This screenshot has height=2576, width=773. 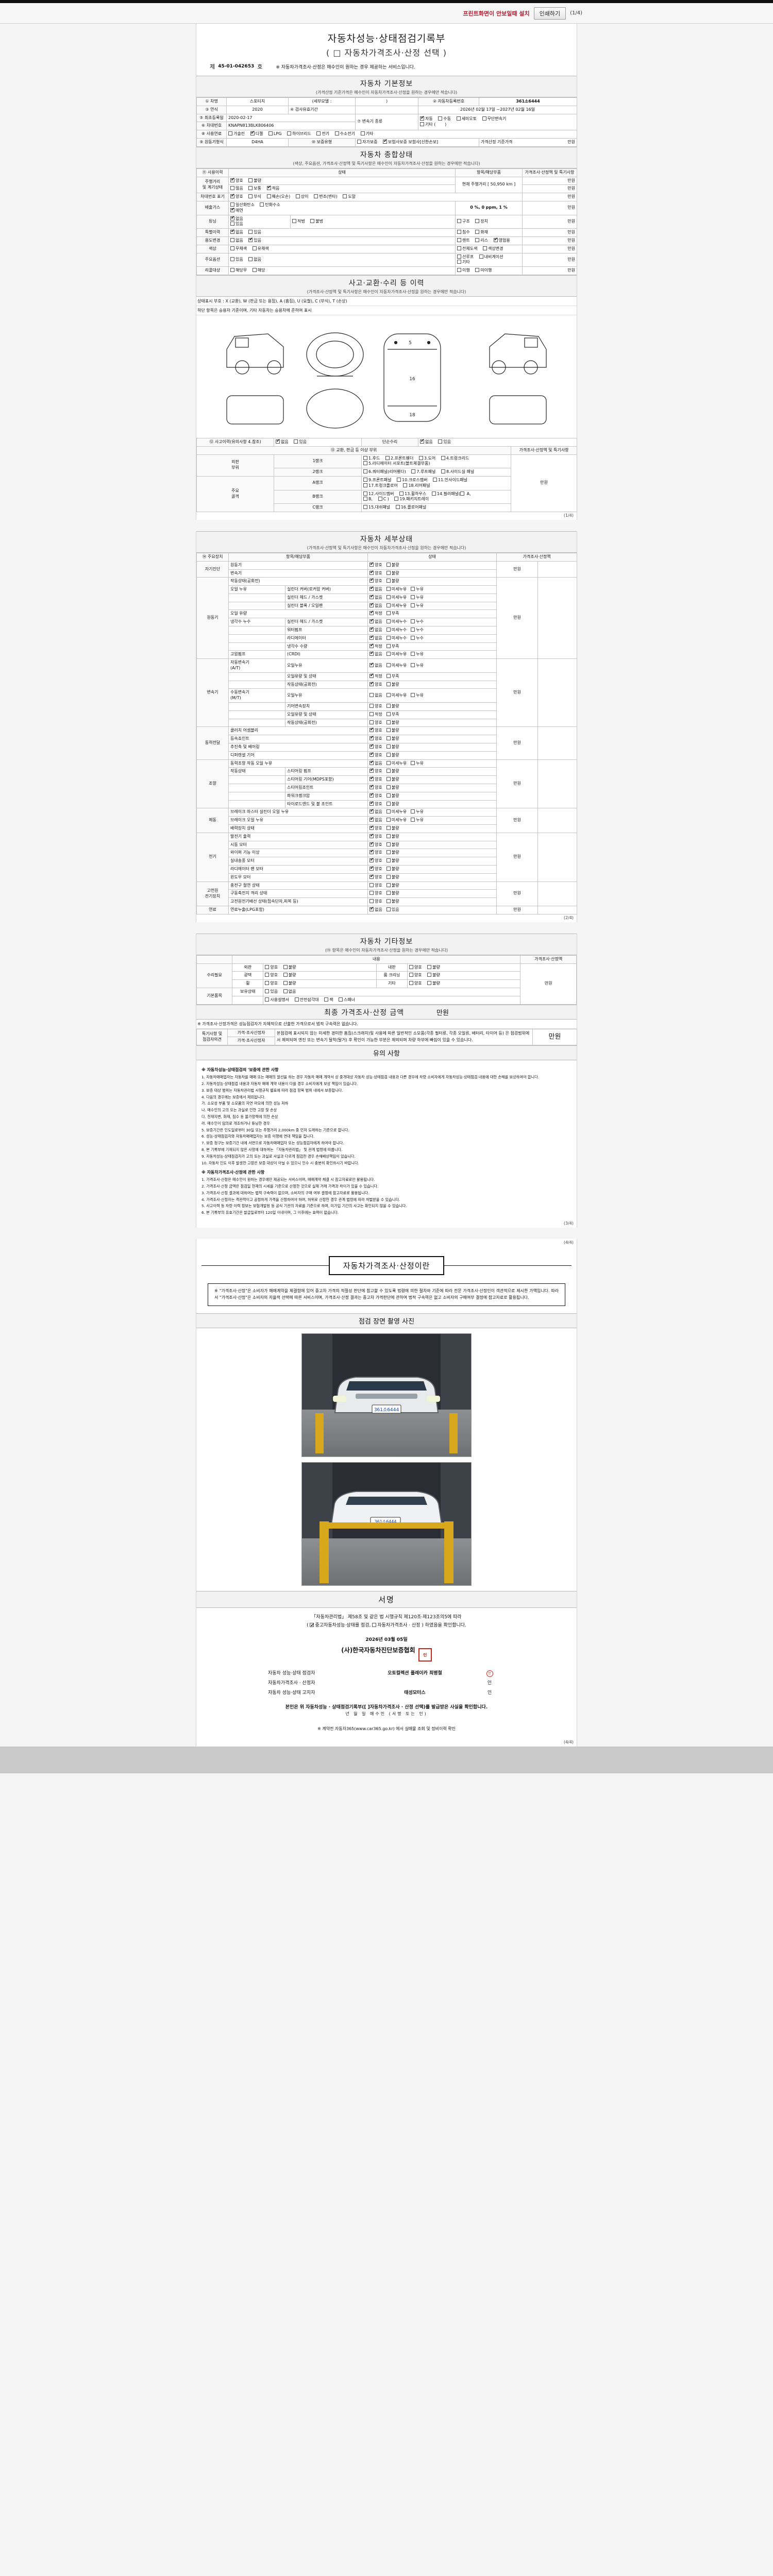 What do you see at coordinates (433, 125) in the screenshot?
I see `trans-opt-other: 기타 ( )` at bounding box center [433, 125].